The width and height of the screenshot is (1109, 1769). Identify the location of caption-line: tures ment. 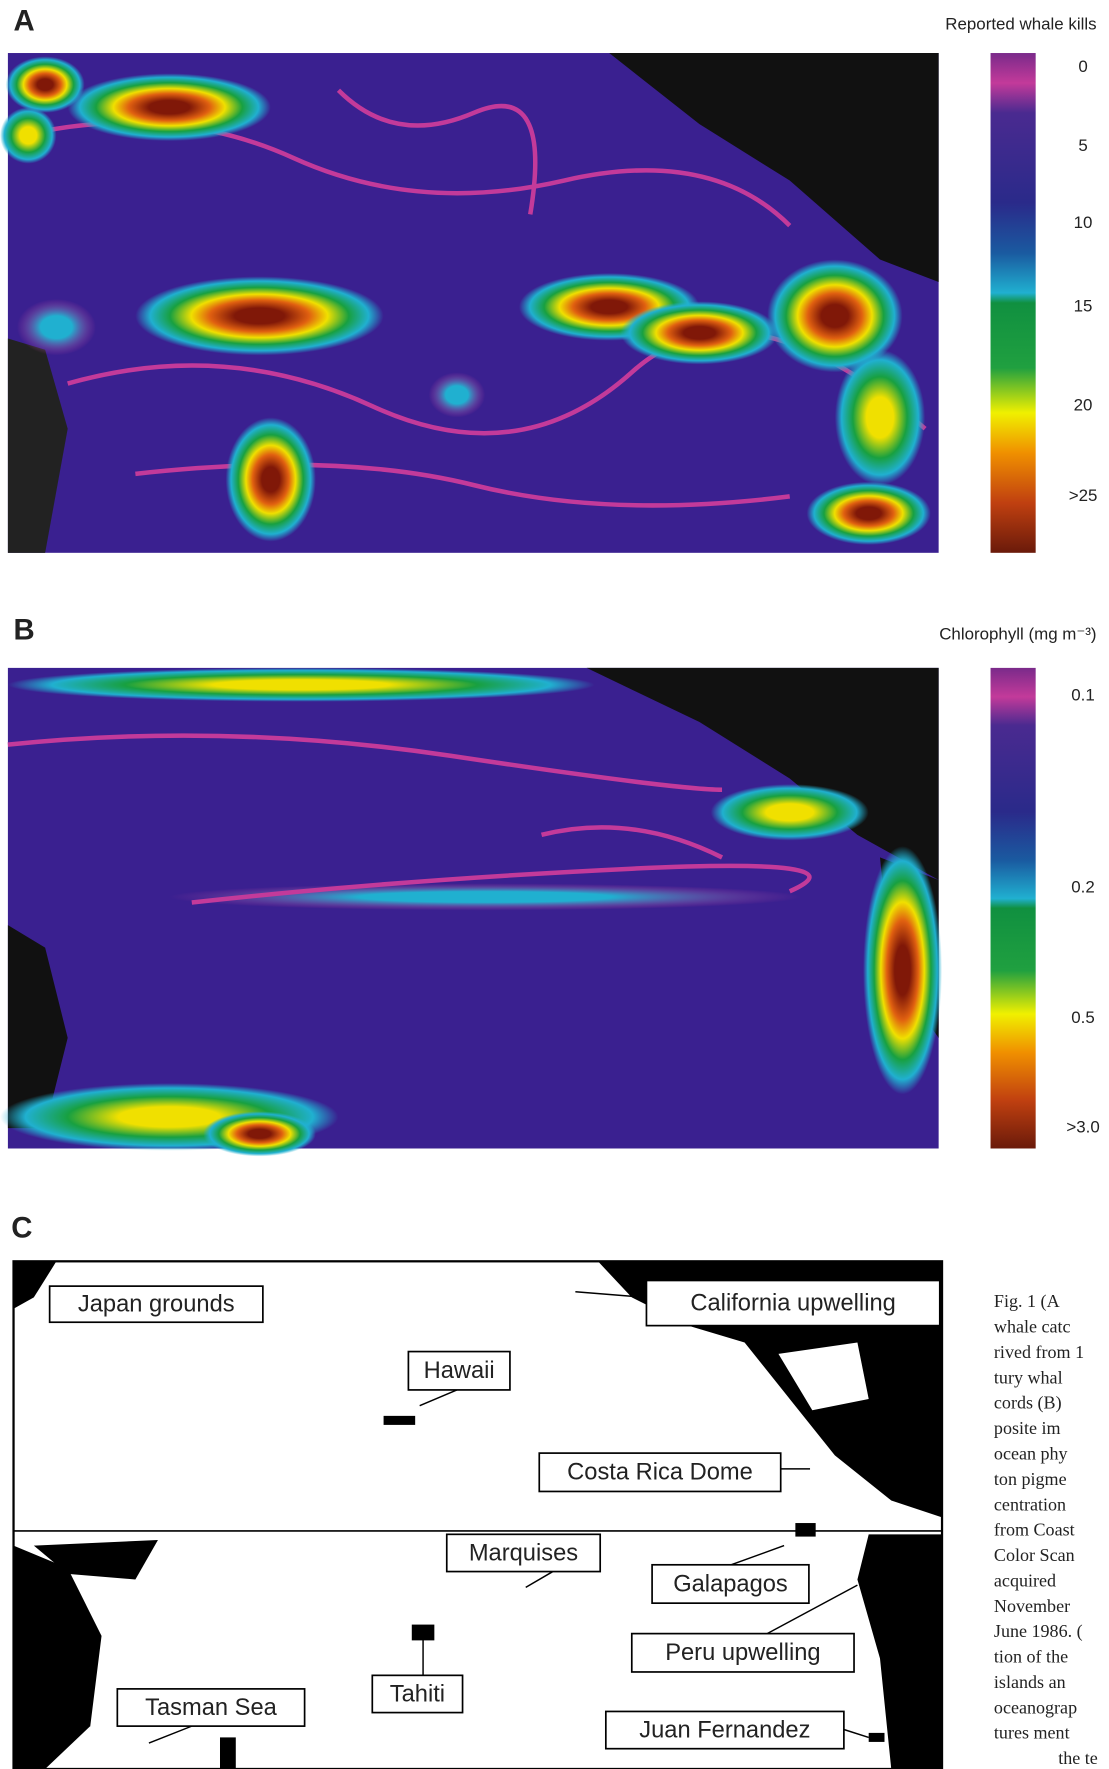
(1032, 1733).